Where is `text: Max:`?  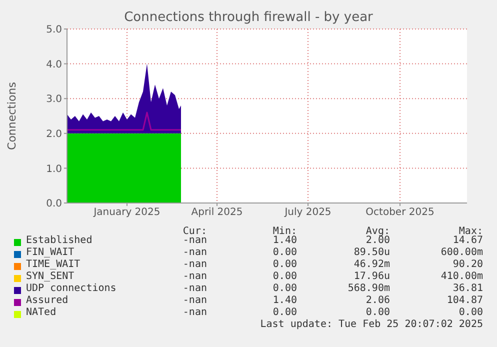
text: Max: is located at coordinates (470, 231).